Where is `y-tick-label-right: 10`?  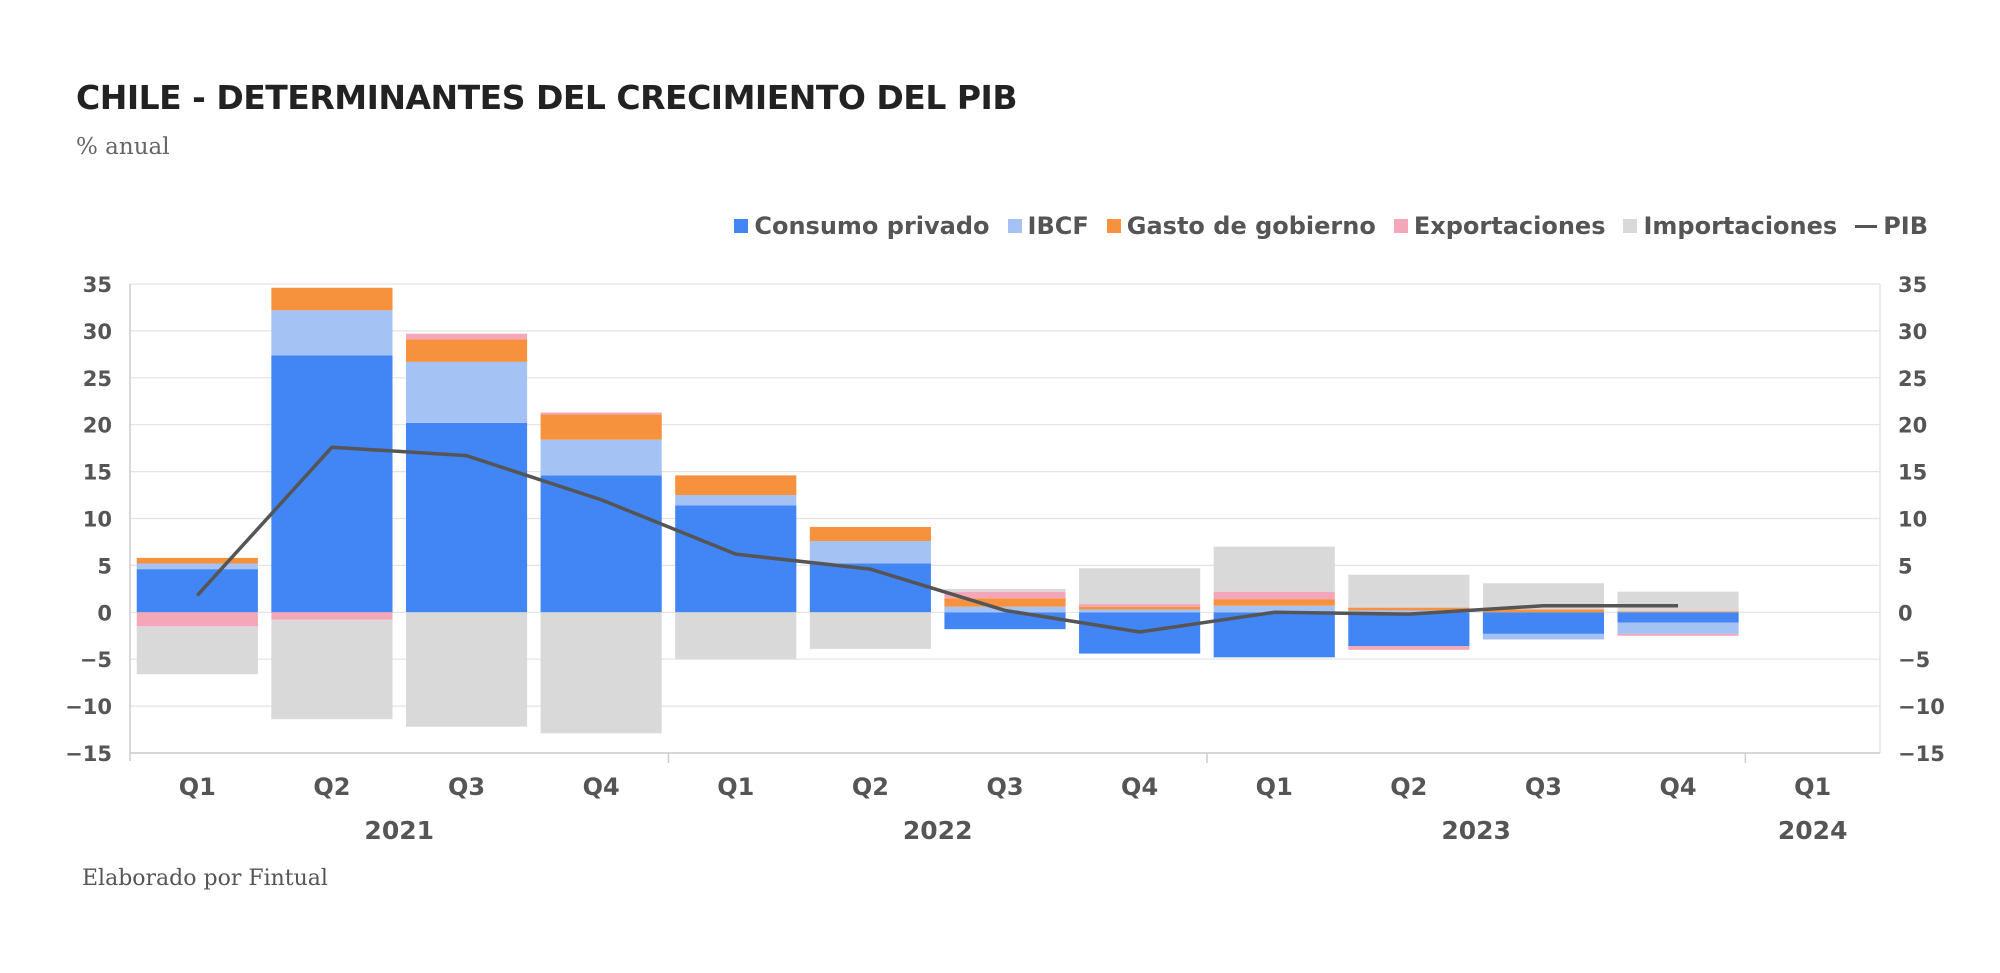
y-tick-label-right: 10 is located at coordinates (1912, 520).